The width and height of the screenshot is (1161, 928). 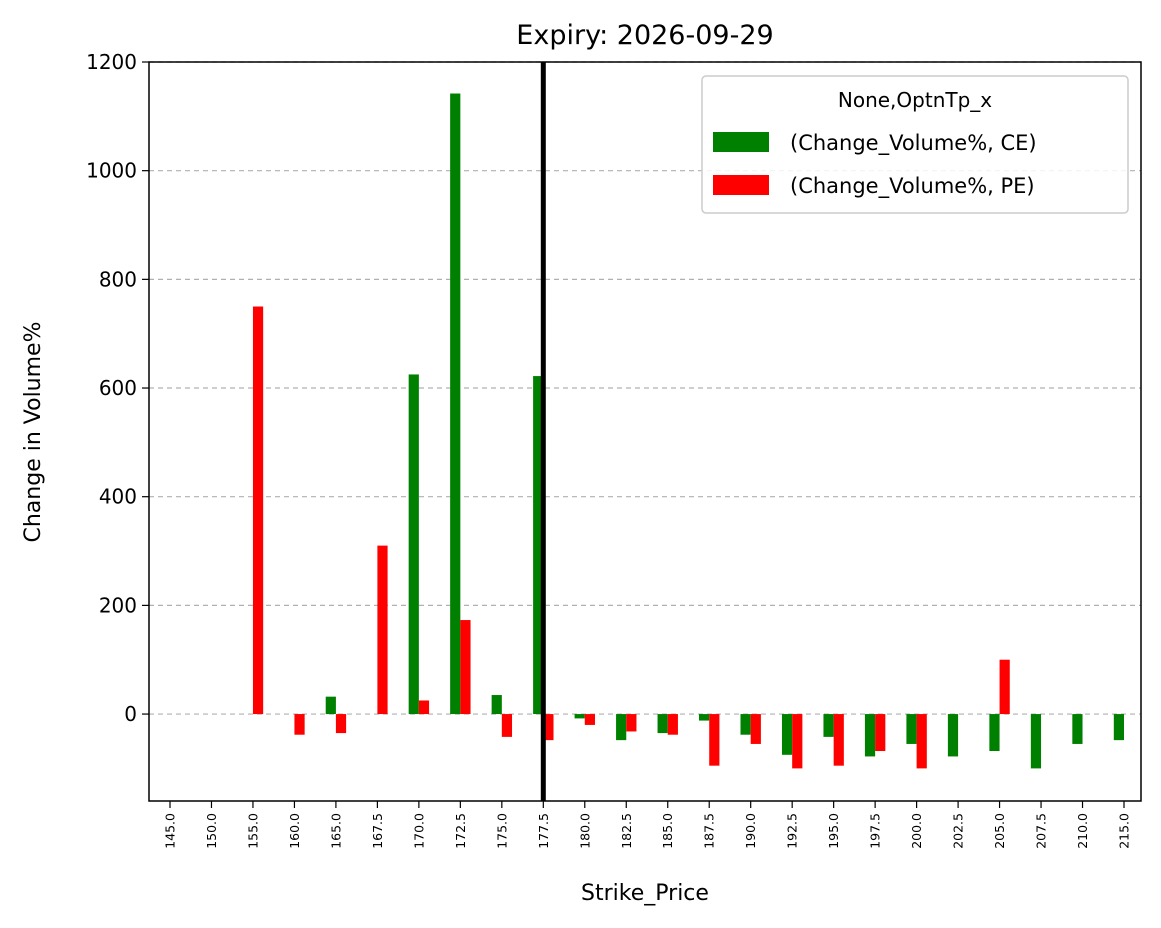 What do you see at coordinates (915, 100) in the screenshot?
I see `legend-title: None,OptnTp_x` at bounding box center [915, 100].